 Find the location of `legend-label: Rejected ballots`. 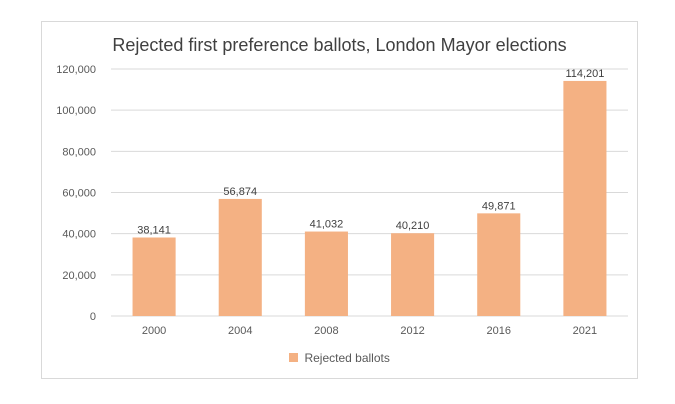

legend-label: Rejected ballots is located at coordinates (347, 357).